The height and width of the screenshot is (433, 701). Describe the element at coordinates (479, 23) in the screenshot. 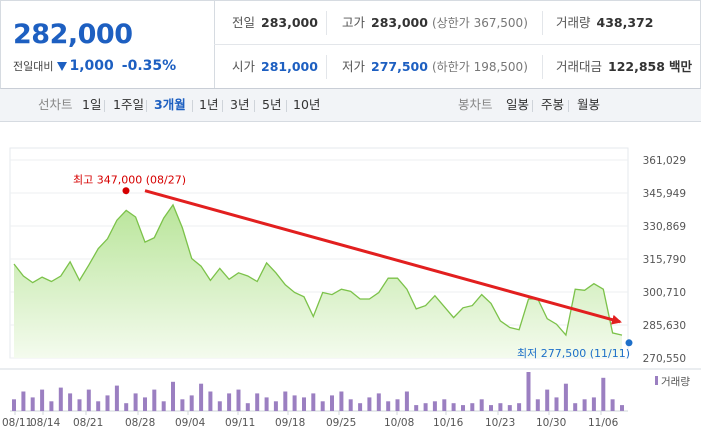

I see `upper-limit: (상한가 367,500)` at that location.